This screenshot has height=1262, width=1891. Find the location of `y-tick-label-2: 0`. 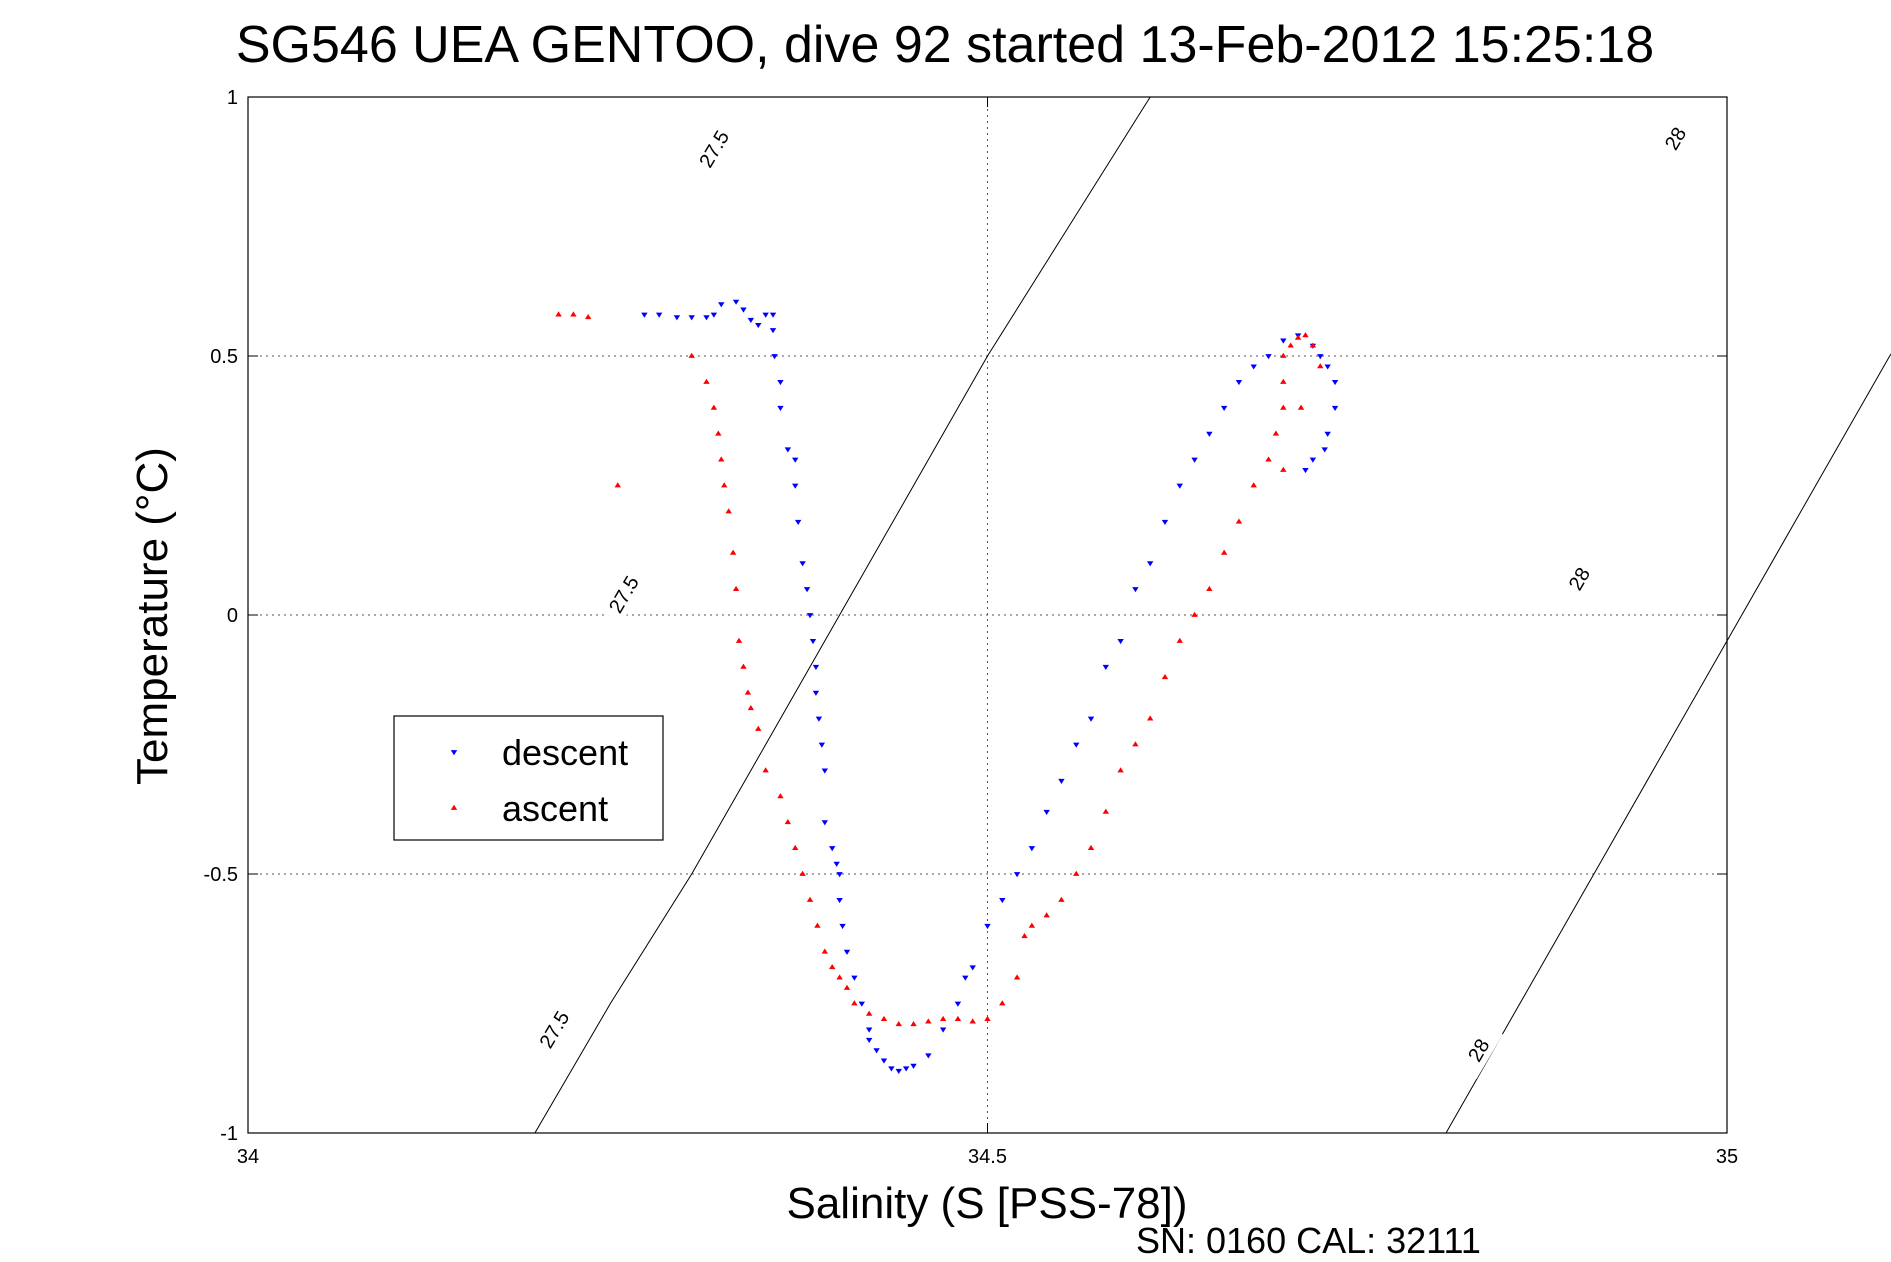

y-tick-label-2: 0 is located at coordinates (232, 616).